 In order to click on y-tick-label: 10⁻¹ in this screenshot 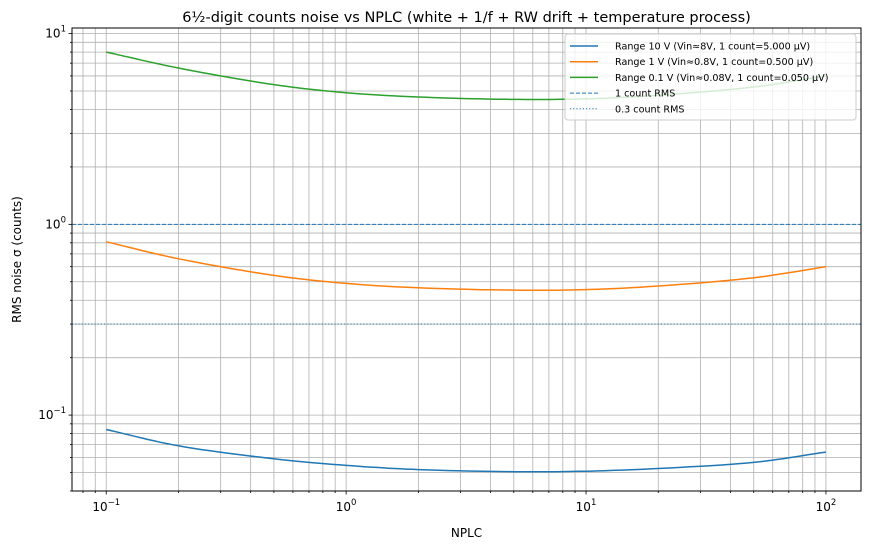, I will do `click(52, 414)`.